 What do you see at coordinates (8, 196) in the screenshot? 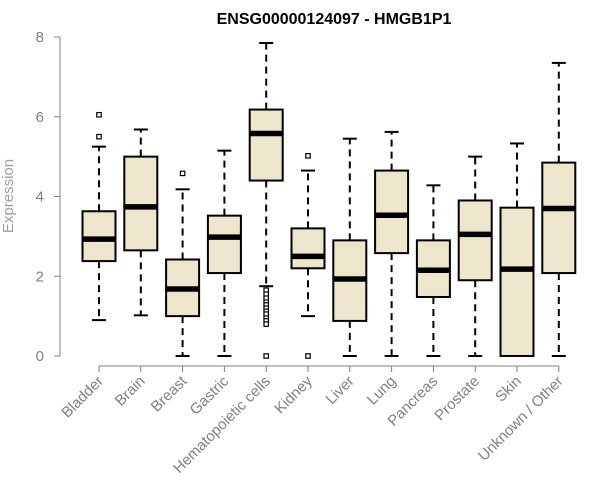
I see `y-axis-label: Expression` at bounding box center [8, 196].